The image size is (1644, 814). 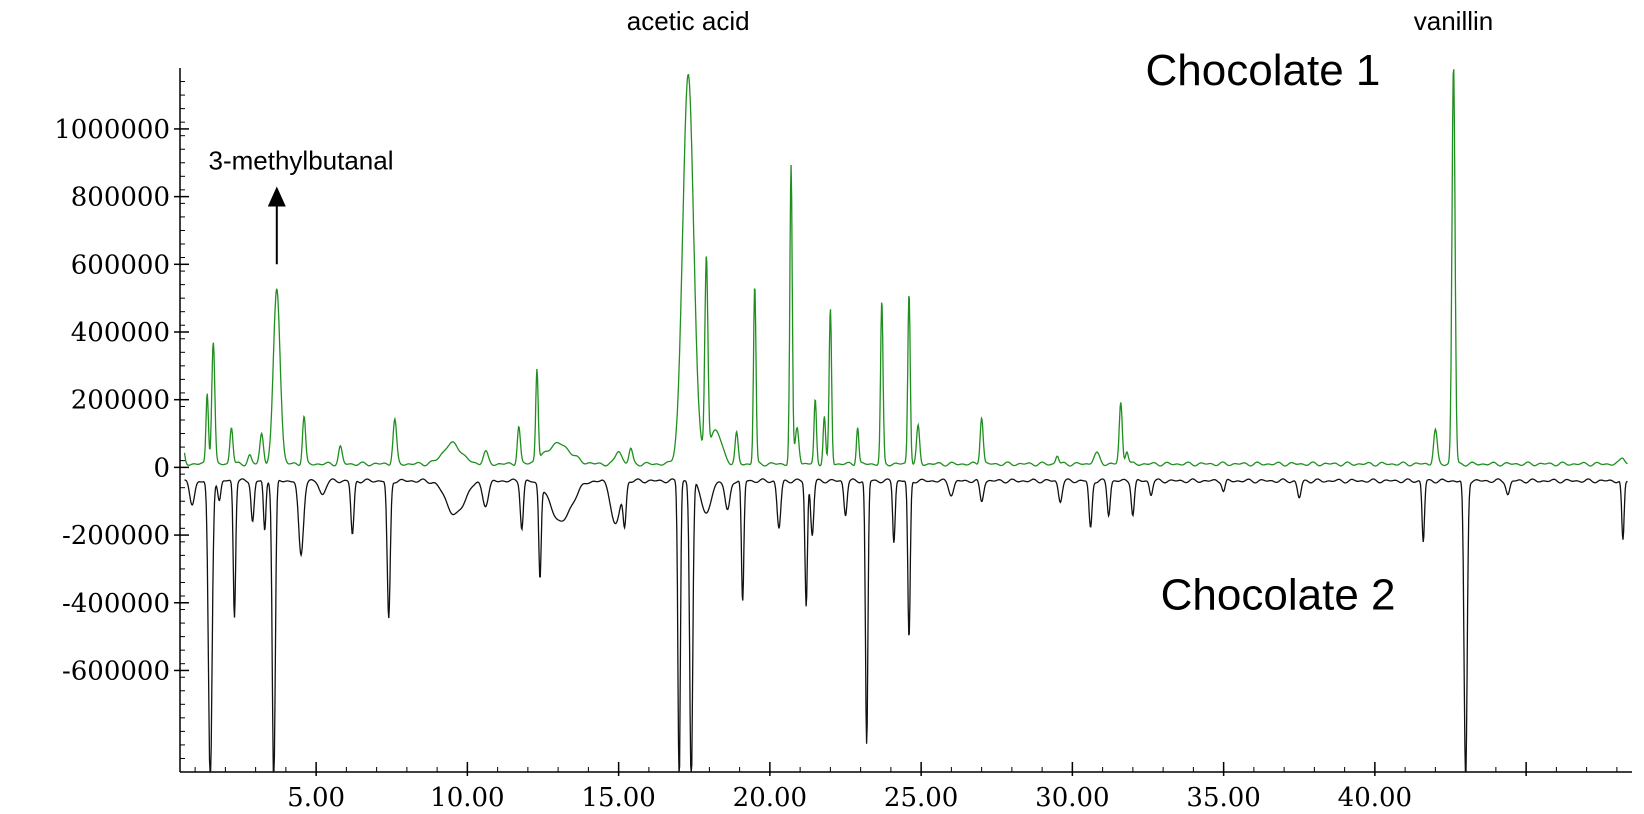 I want to click on x-tick-label: 15.00, so click(x=618, y=798).